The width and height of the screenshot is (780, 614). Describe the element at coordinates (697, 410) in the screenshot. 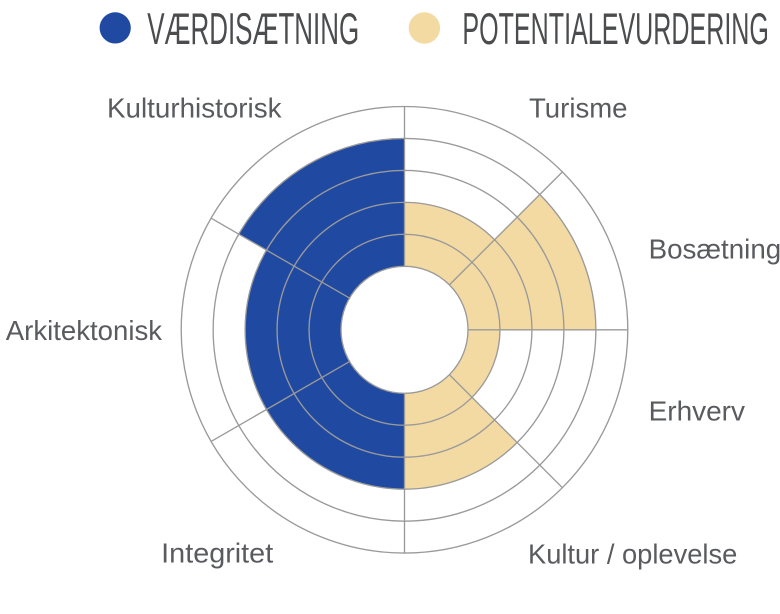

I see `svg-text: Erhverv` at that location.